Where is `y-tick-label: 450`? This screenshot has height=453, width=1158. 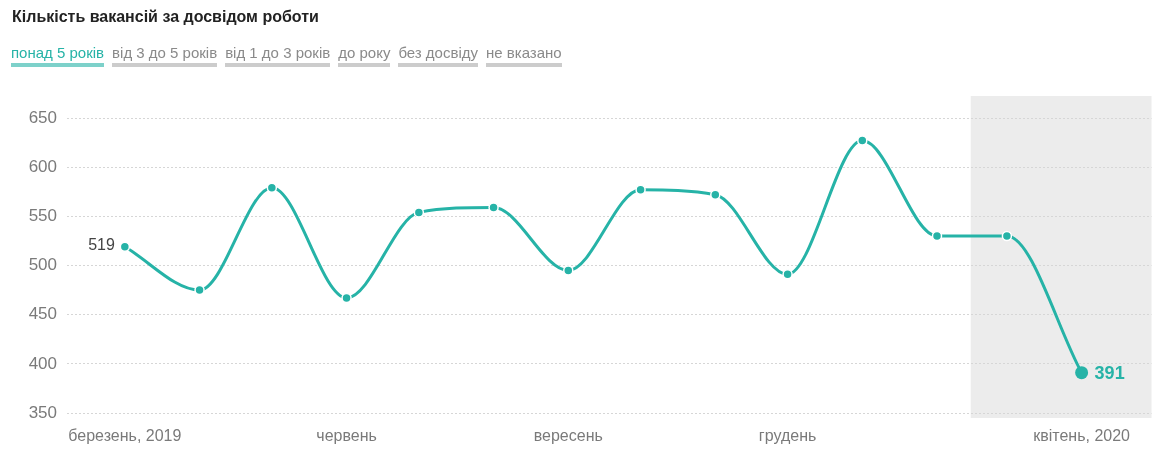 y-tick-label: 450 is located at coordinates (42, 314).